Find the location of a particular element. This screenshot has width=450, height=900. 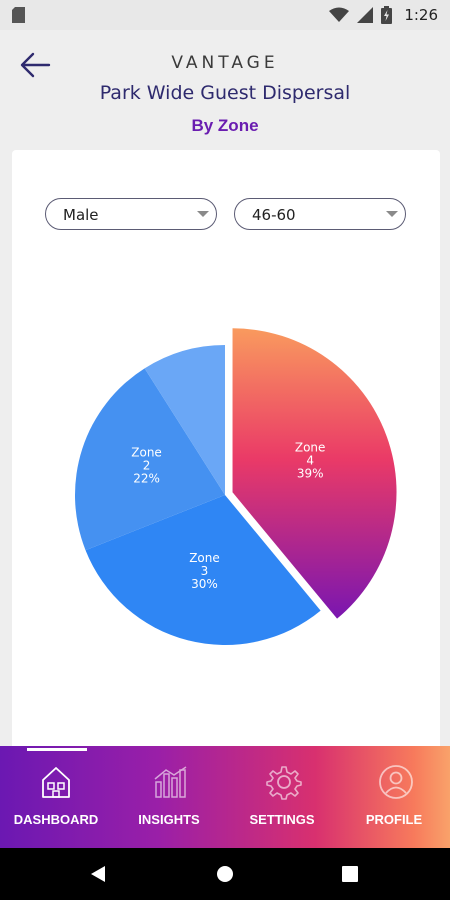

back-triangle-icon is located at coordinates (98, 874).